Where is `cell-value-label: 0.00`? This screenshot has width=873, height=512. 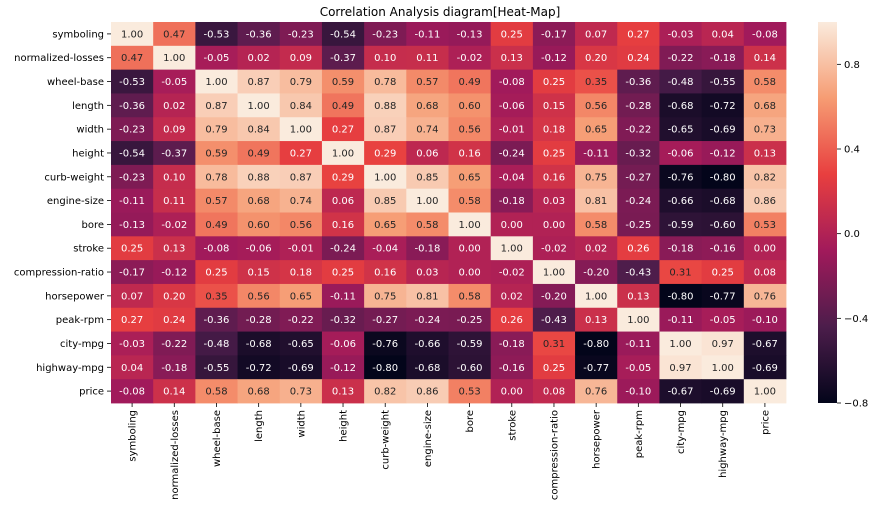 cell-value-label: 0.00 is located at coordinates (765, 249).